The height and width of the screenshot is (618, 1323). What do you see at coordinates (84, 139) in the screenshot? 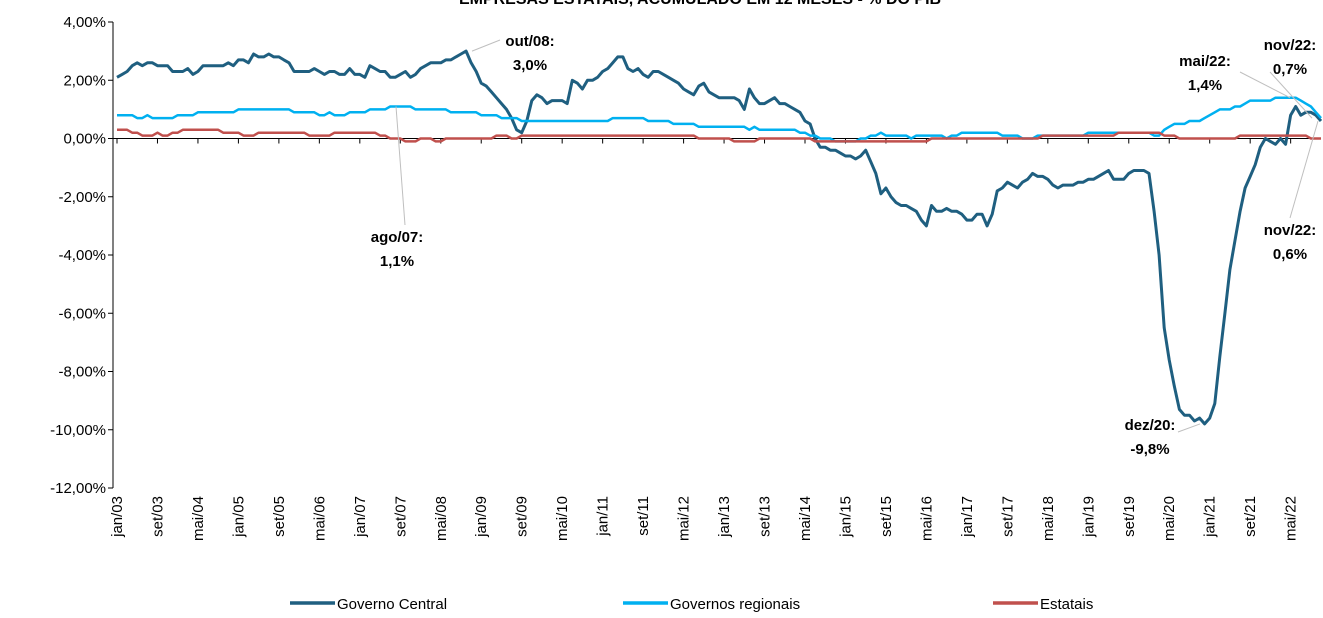
I see `y-tick-label: 0,00%` at bounding box center [84, 139].